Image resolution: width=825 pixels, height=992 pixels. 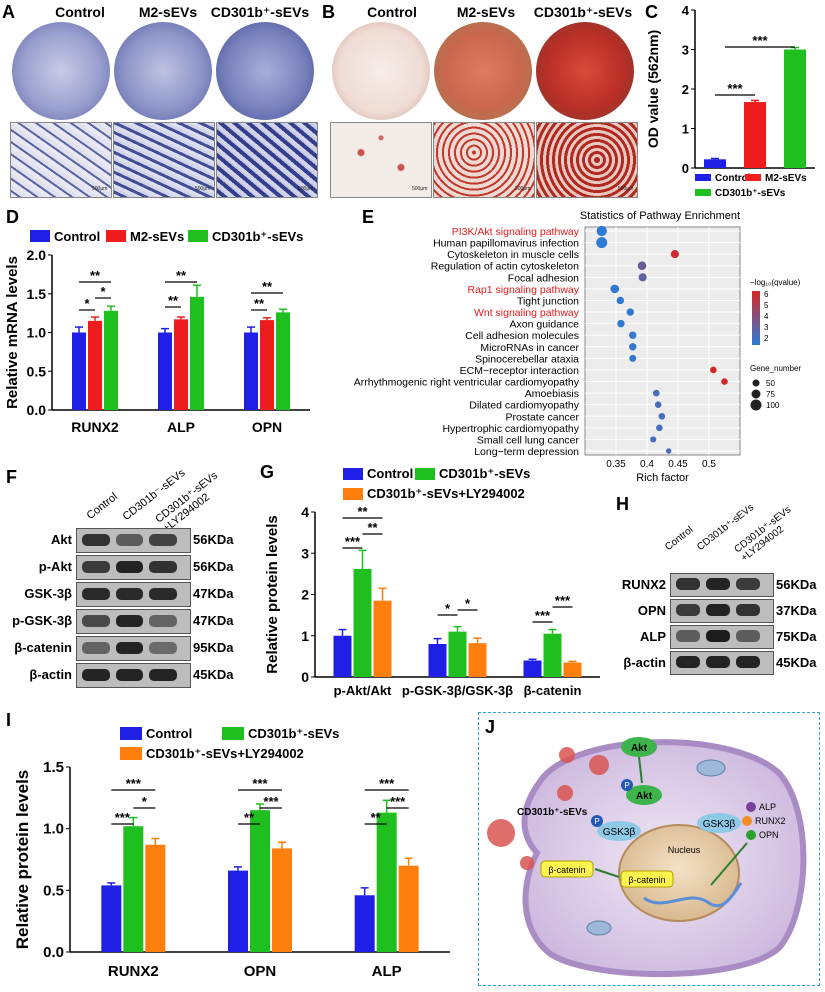 I want to click on y-tick-label: 3, so click(x=685, y=50).